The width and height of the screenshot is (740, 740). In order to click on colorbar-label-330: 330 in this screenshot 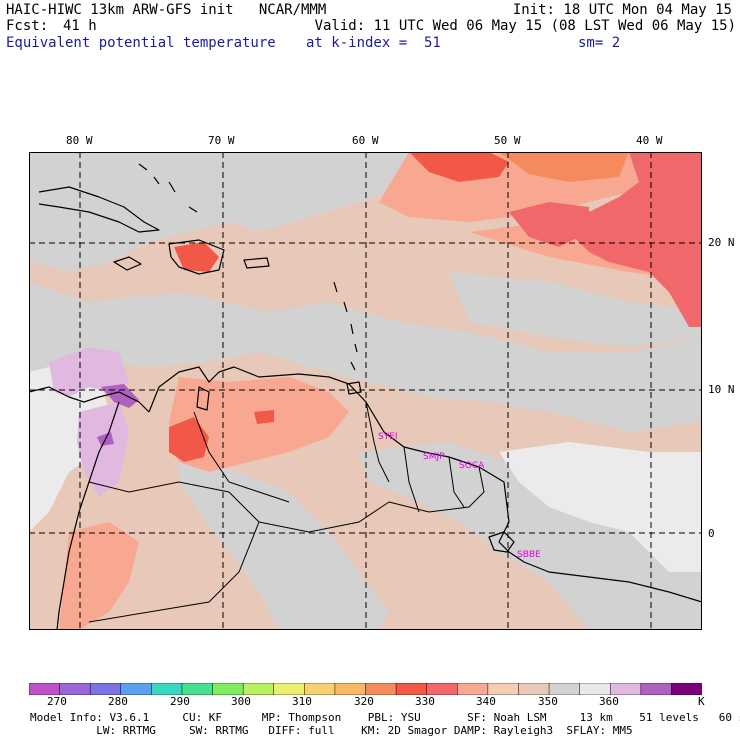, I will do `click(425, 701)`.